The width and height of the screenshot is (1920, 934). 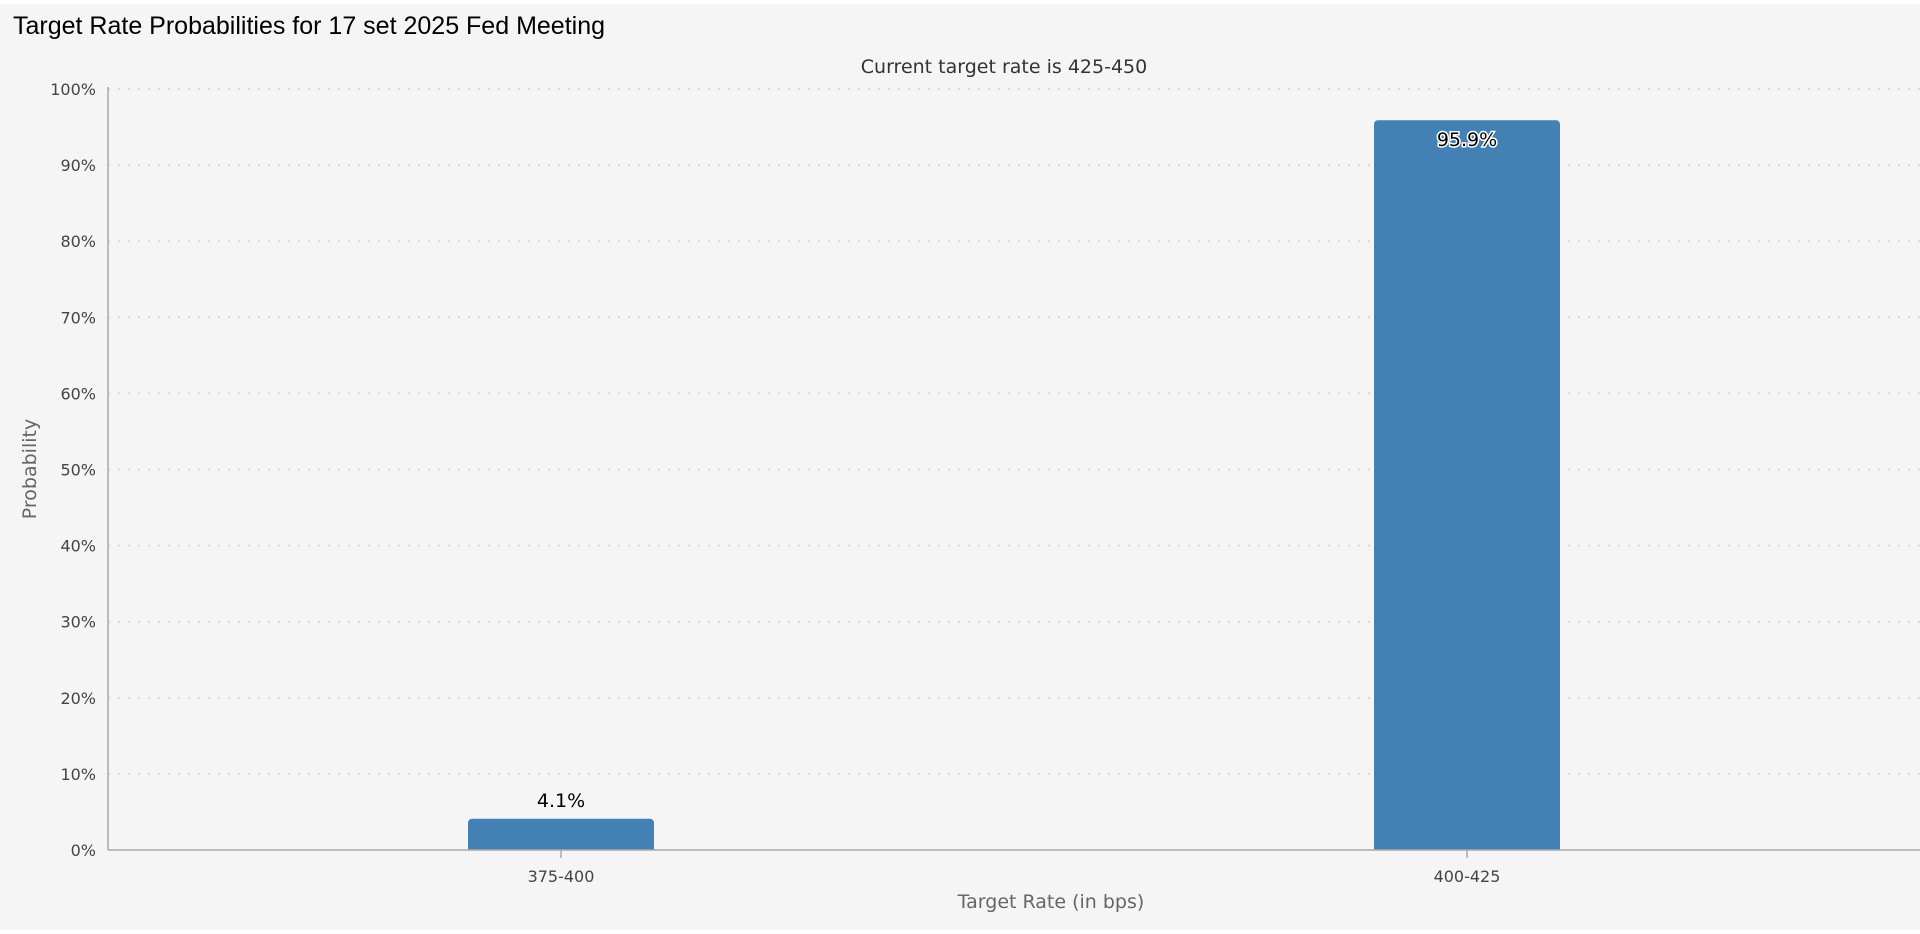 I want to click on data-label: 4.1%, so click(x=561, y=801).